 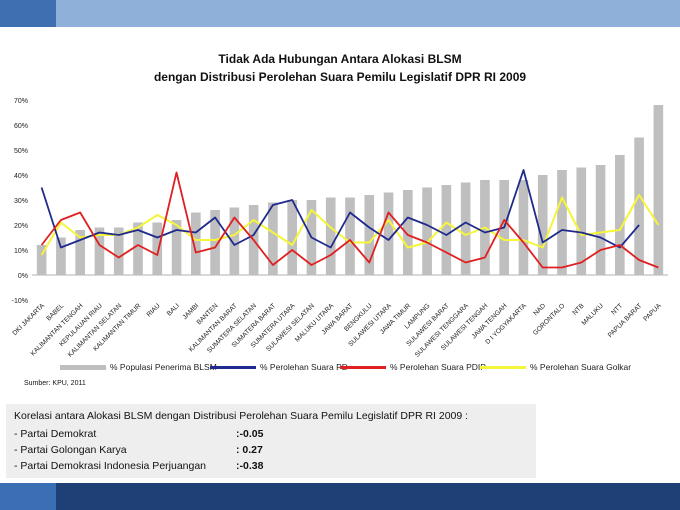 What do you see at coordinates (249, 450) in the screenshot?
I see `correlation-value-golkar: : 0.27` at bounding box center [249, 450].